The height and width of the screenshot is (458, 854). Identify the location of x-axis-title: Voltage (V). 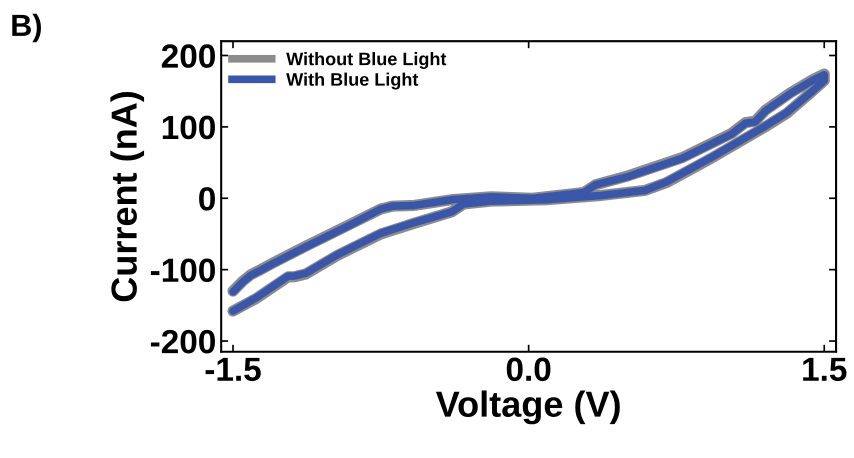
(528, 407).